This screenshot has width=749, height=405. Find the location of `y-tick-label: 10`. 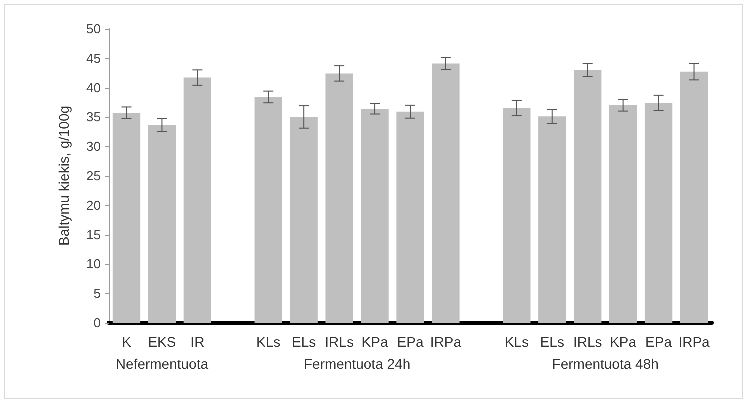

y-tick-label: 10 is located at coordinates (93, 264).